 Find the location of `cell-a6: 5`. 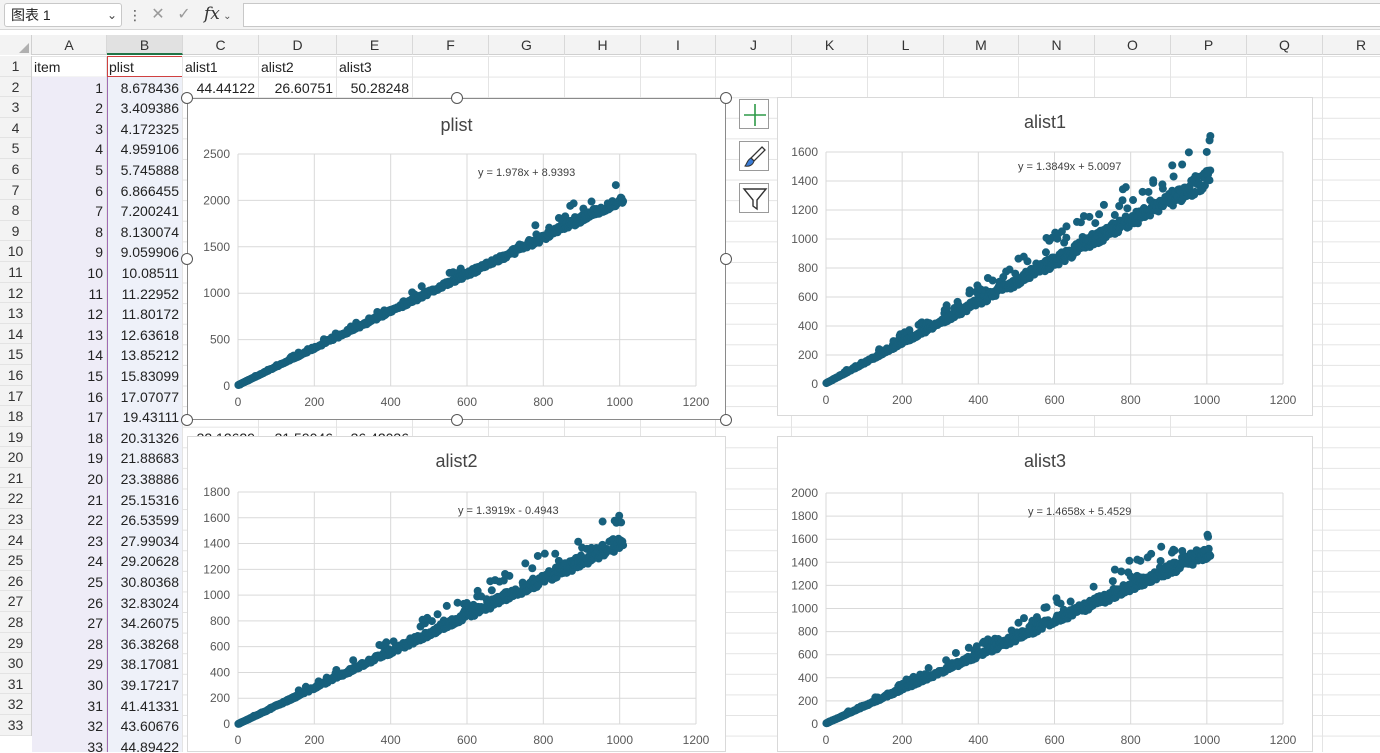

cell-a6: 5 is located at coordinates (99, 170).